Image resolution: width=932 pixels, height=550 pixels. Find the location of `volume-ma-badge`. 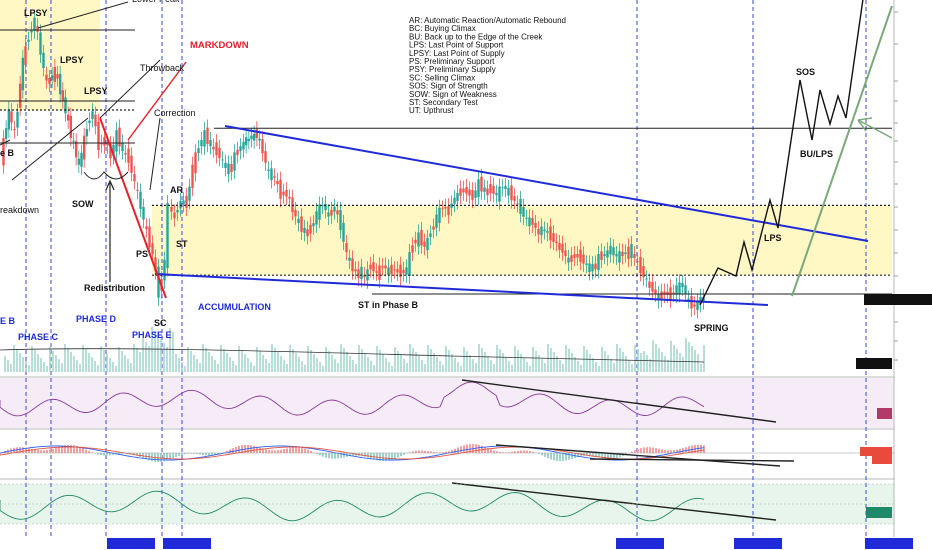

volume-ma-badge is located at coordinates (874, 363).